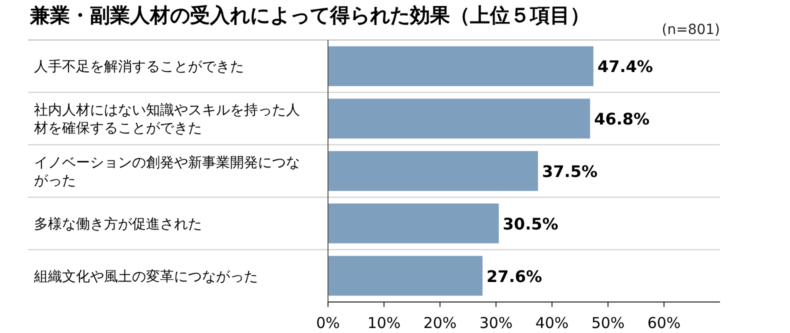 The image size is (790, 333). I want to click on y-tick-label: 組織文化や風土の変革につながった, so click(145, 276).